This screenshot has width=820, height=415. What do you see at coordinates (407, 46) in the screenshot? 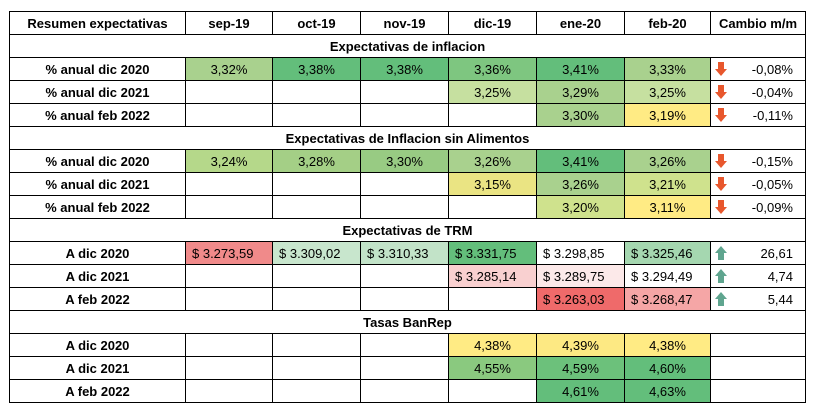
I see `section-title: Expectativas de inflacion` at bounding box center [407, 46].